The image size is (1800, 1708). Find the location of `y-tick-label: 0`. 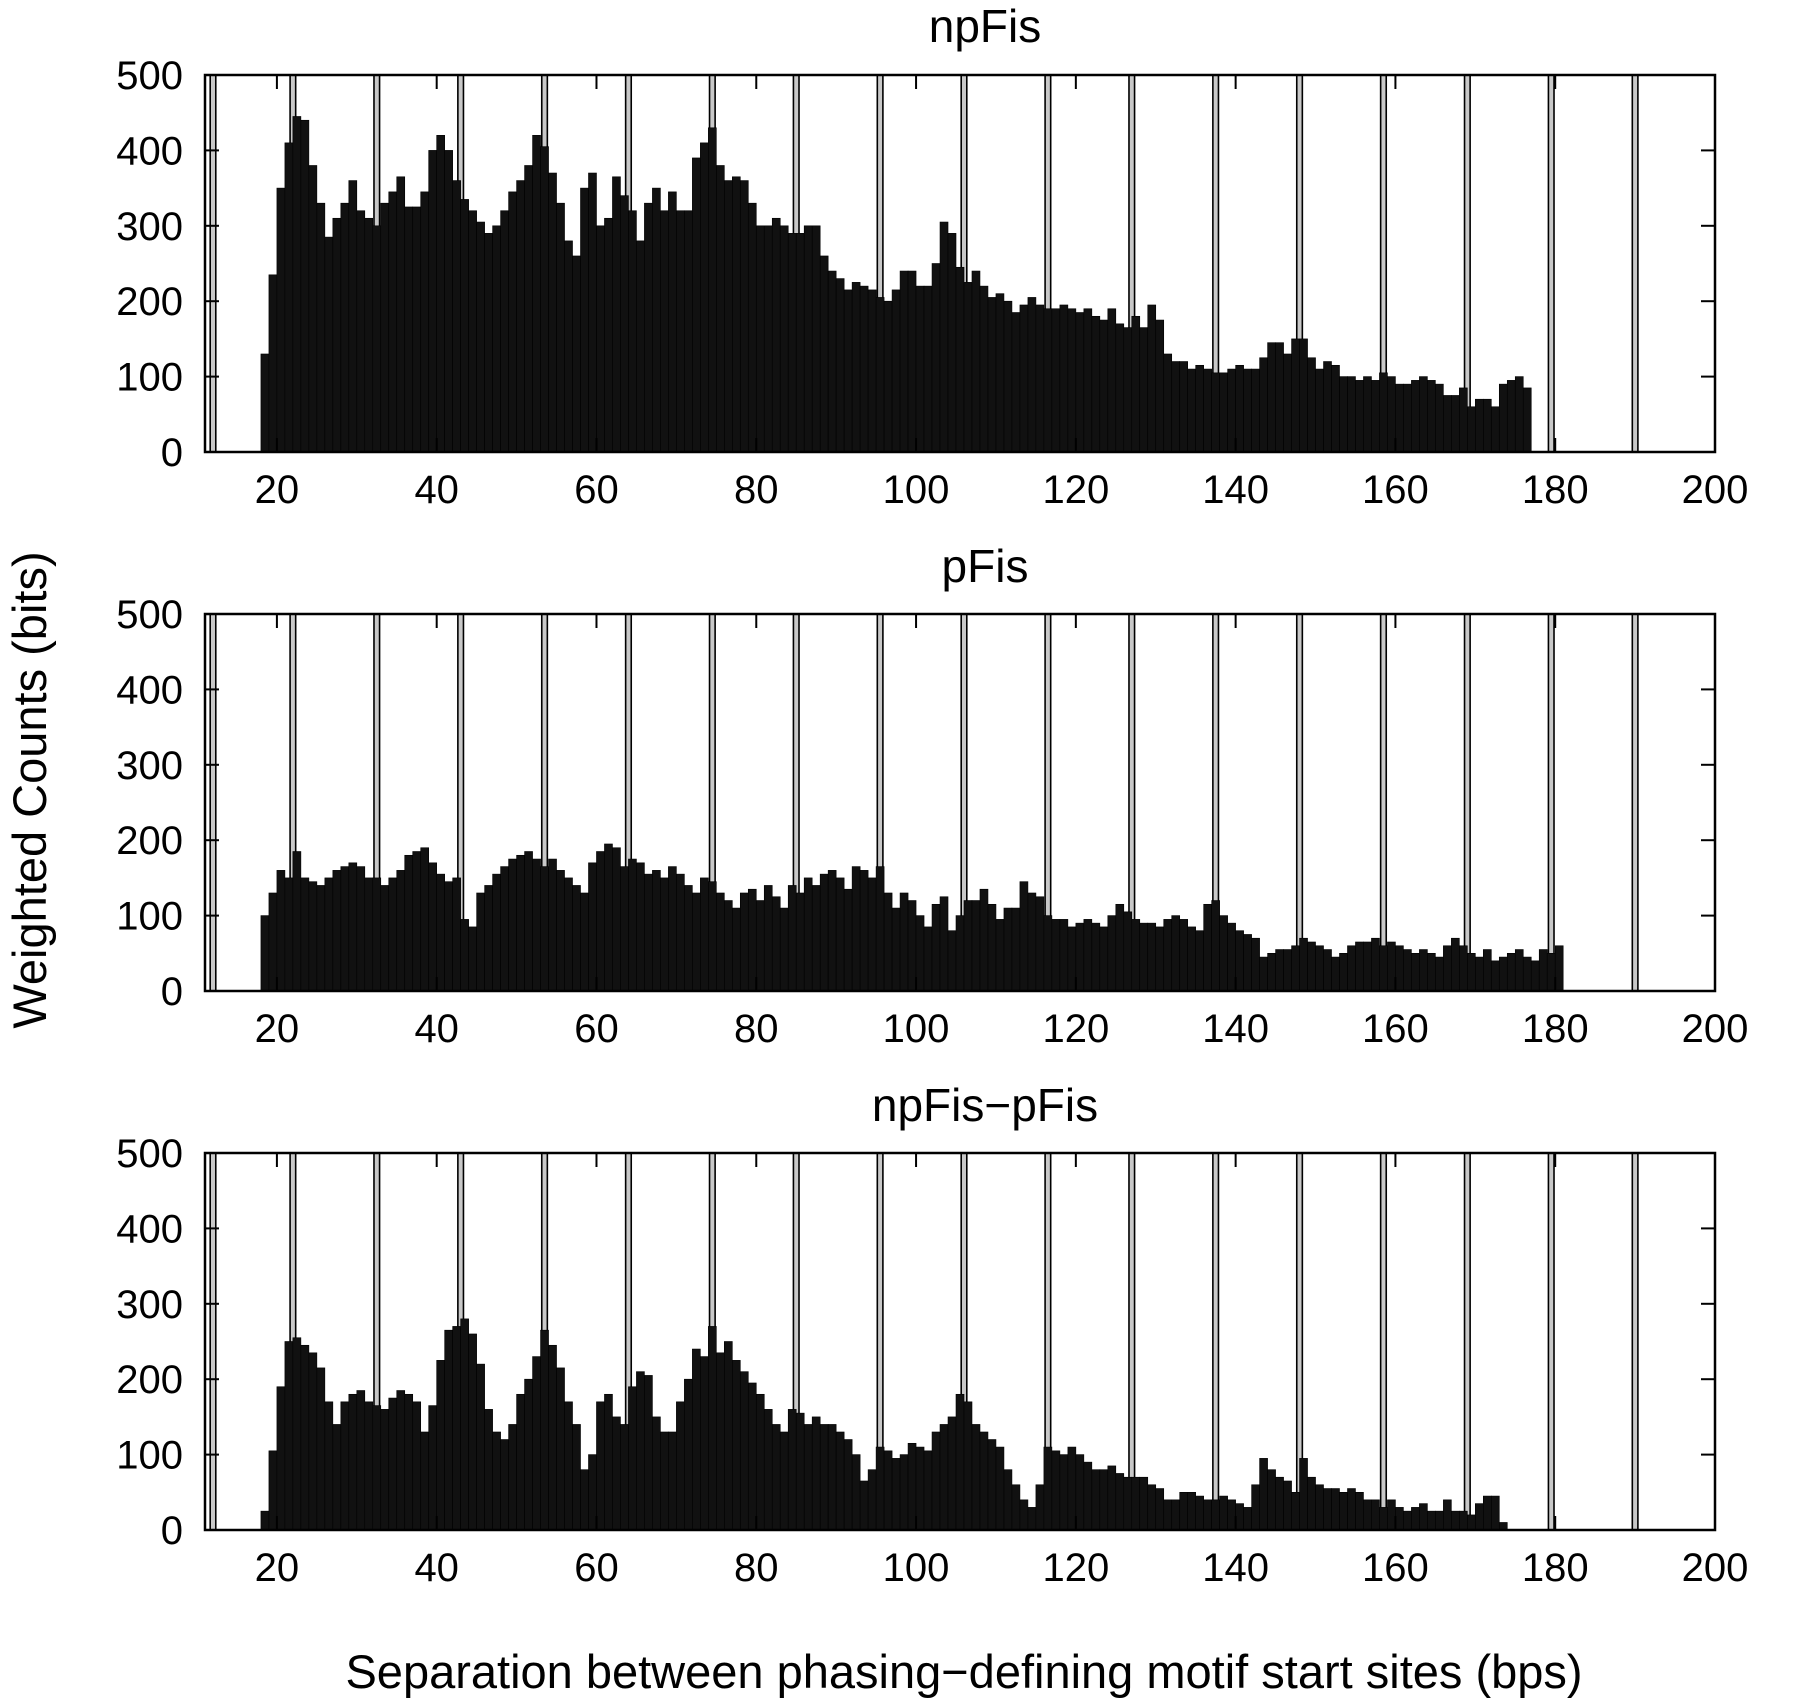

y-tick-label: 0 is located at coordinates (172, 1531).